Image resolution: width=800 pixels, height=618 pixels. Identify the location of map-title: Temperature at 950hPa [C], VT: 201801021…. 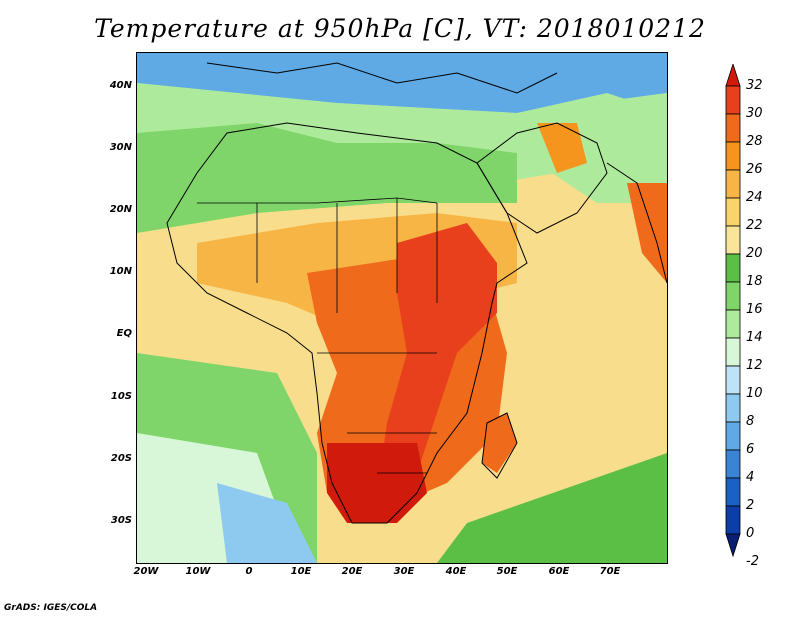
(400, 28).